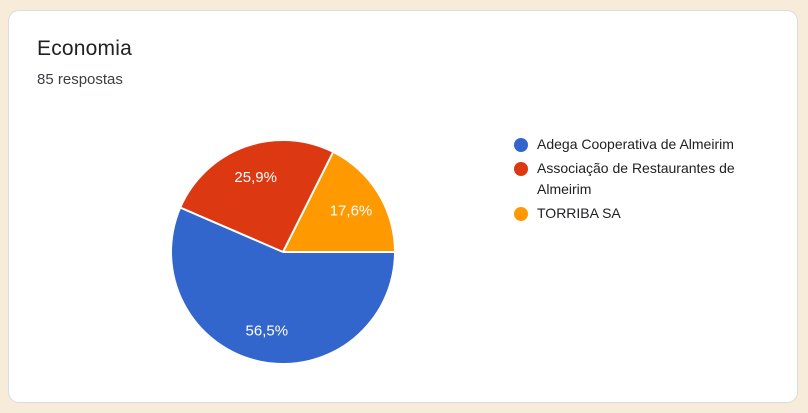 Image resolution: width=808 pixels, height=413 pixels. I want to click on response-count: 85 respostas, so click(80, 79).